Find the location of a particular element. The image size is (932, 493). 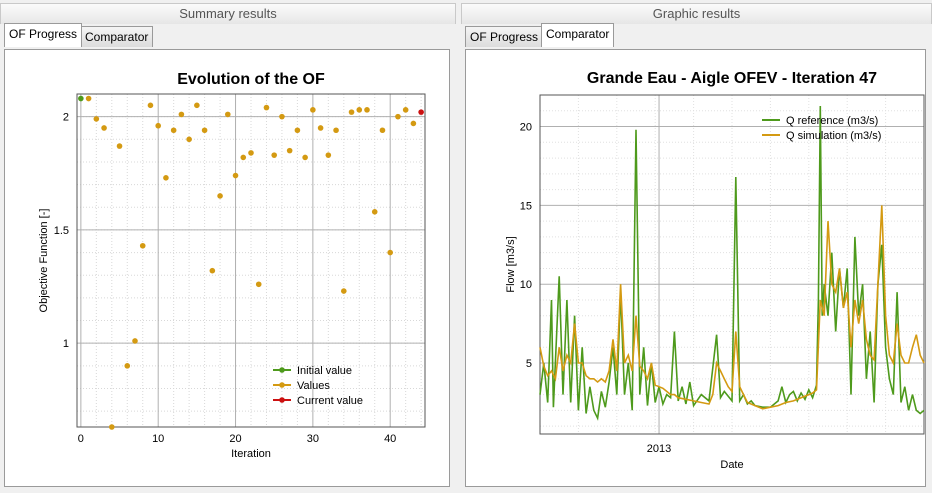

x-tick-label: 10 is located at coordinates (158, 439).